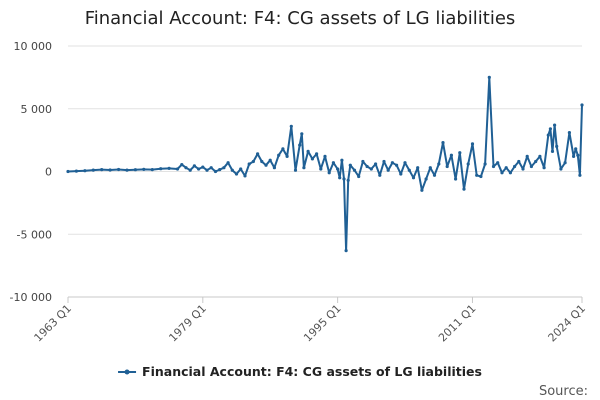  What do you see at coordinates (127, 372) in the screenshot?
I see `legend-marker-icon` at bounding box center [127, 372].